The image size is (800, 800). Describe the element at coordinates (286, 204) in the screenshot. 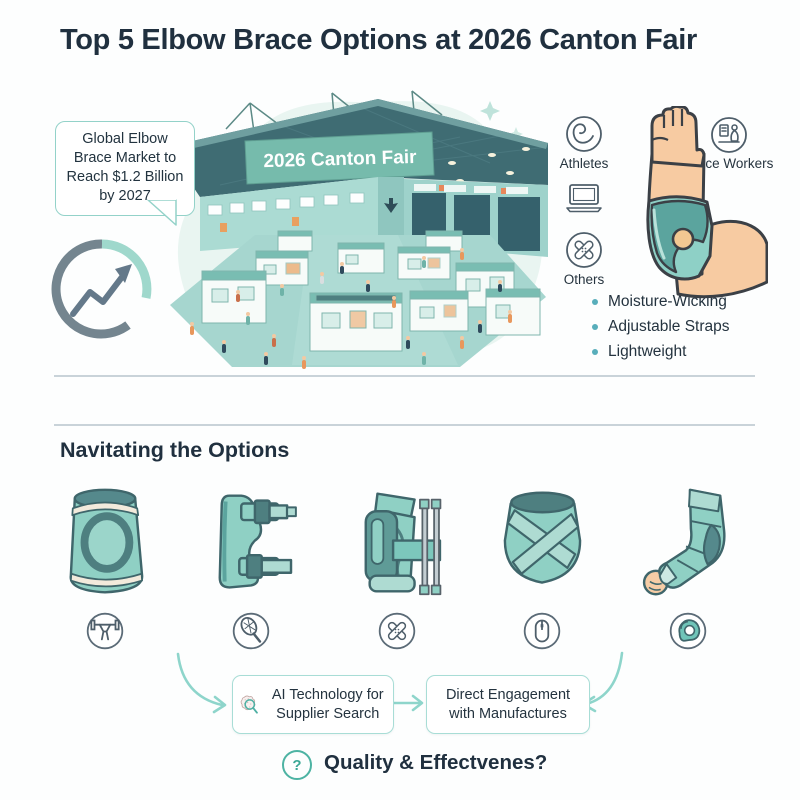

I see `wall-windows` at that location.